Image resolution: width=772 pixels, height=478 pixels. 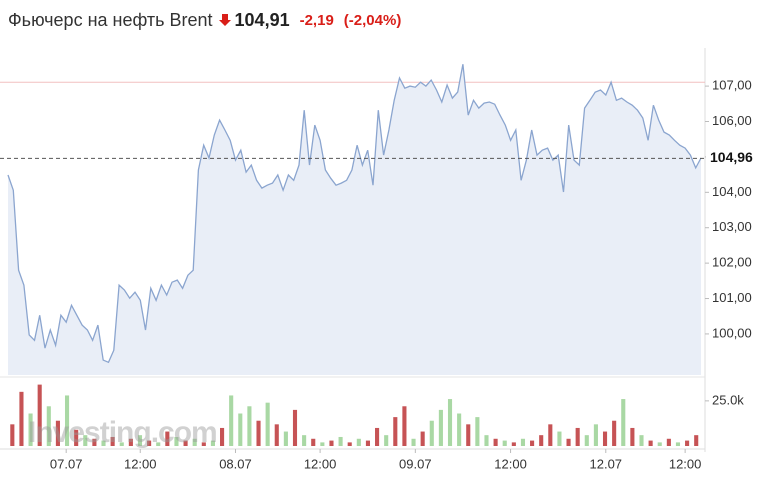 I want to click on watermark: Investing.com, so click(x=122, y=432).